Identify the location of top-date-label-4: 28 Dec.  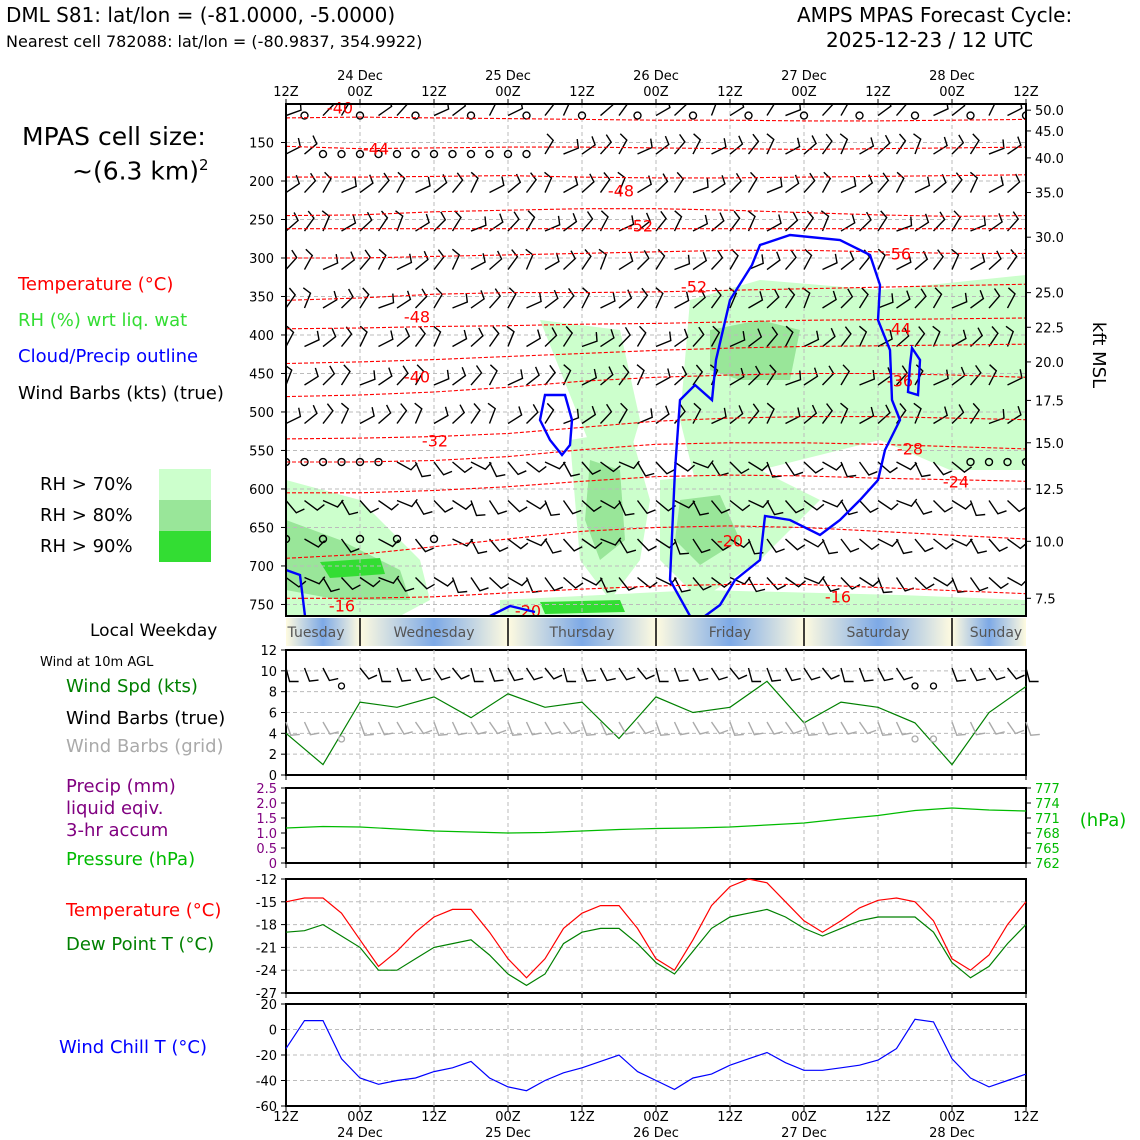
(952, 76).